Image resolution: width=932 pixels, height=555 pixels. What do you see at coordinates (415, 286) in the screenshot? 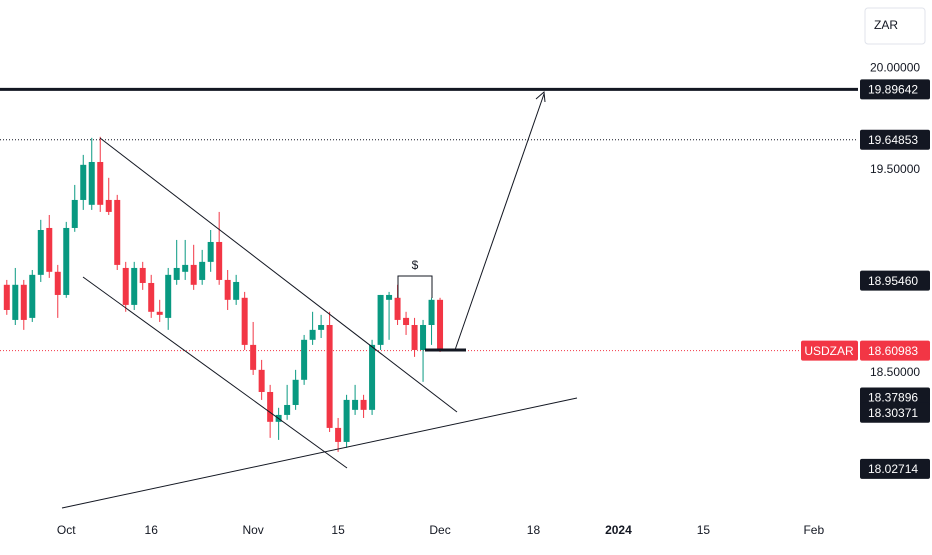
I see `bracket` at bounding box center [415, 286].